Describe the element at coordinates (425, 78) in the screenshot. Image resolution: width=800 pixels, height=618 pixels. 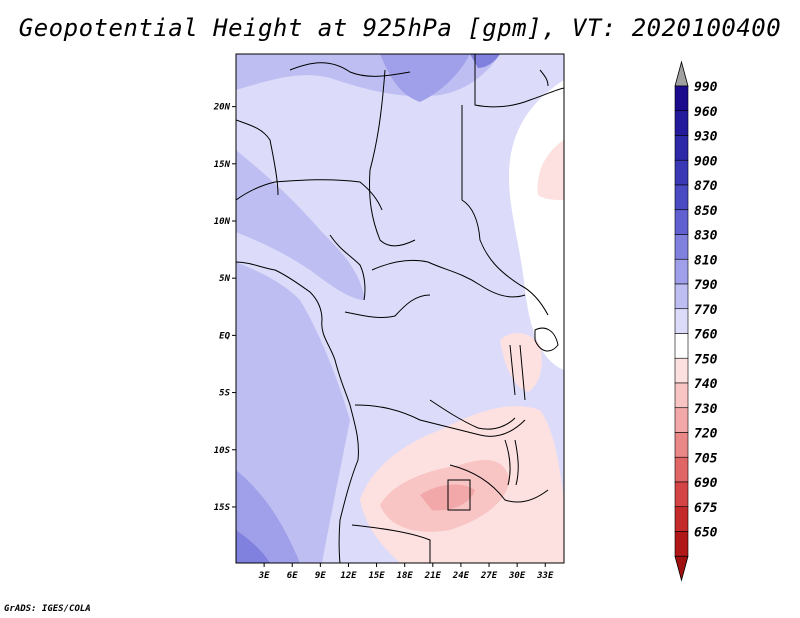
I see `sahara-deep-region` at that location.